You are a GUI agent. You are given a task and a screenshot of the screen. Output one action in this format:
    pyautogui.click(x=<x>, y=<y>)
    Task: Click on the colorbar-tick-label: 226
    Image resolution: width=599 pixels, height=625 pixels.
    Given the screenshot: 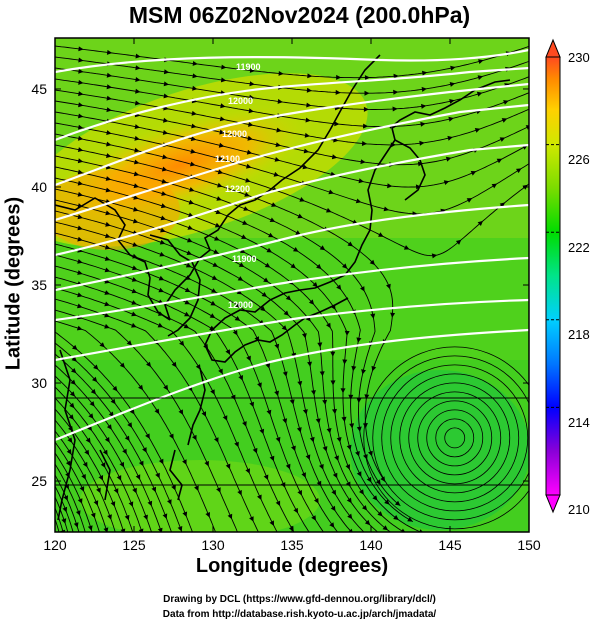 What is the action you would take?
    pyautogui.click(x=579, y=159)
    